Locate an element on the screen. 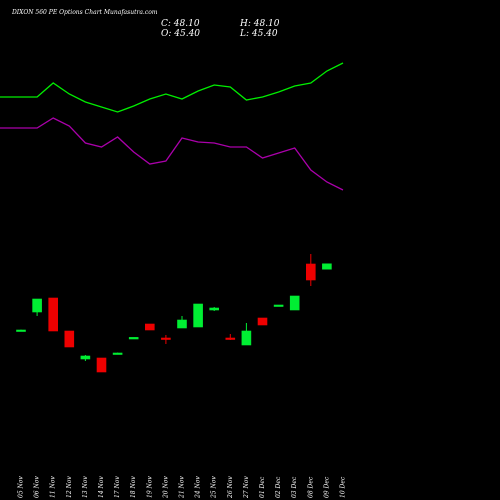 The width and height of the screenshot is (500, 500). x-tick-label: 24 Nov is located at coordinates (198, 487).